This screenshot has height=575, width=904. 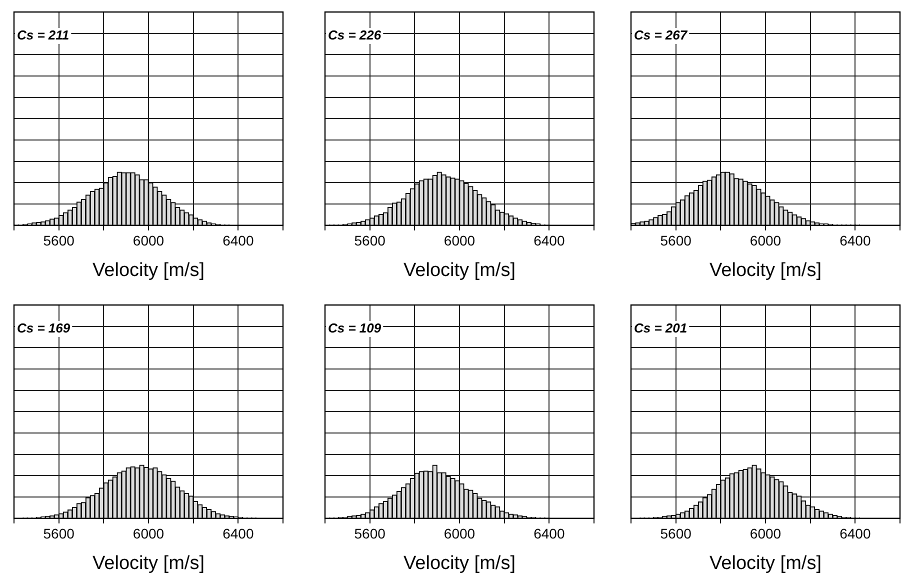 I want to click on text: Cs = 201, so click(x=661, y=328).